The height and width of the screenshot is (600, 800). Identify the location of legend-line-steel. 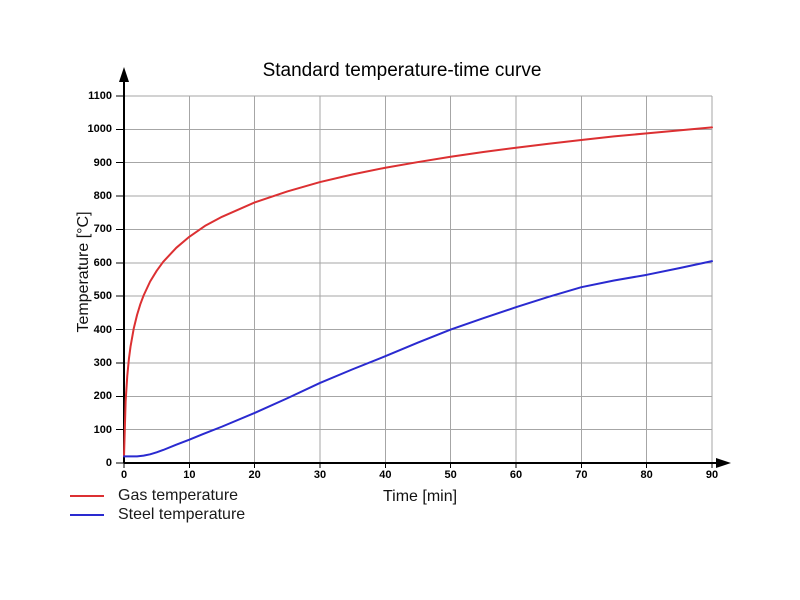
(87, 514).